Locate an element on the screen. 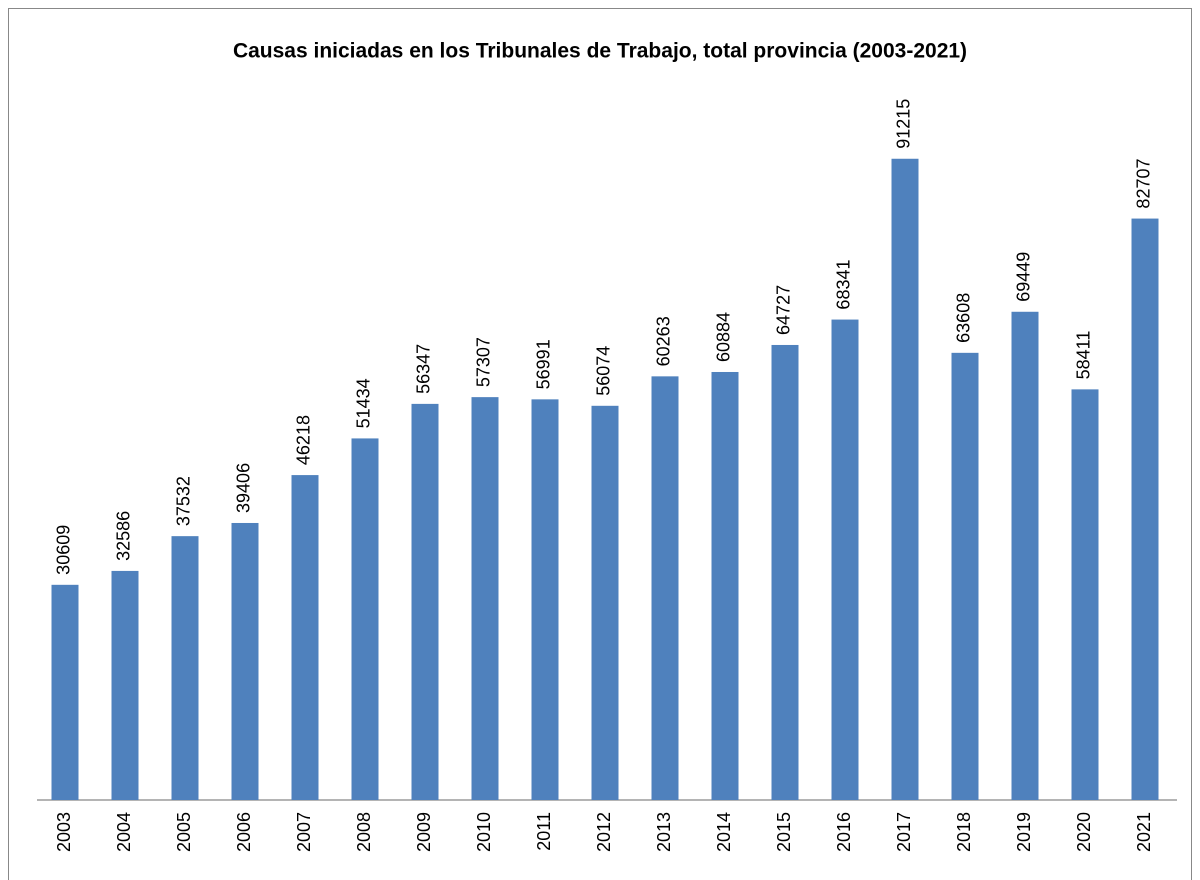 The width and height of the screenshot is (1200, 880). x-tick-label: 2017 is located at coordinates (904, 832).